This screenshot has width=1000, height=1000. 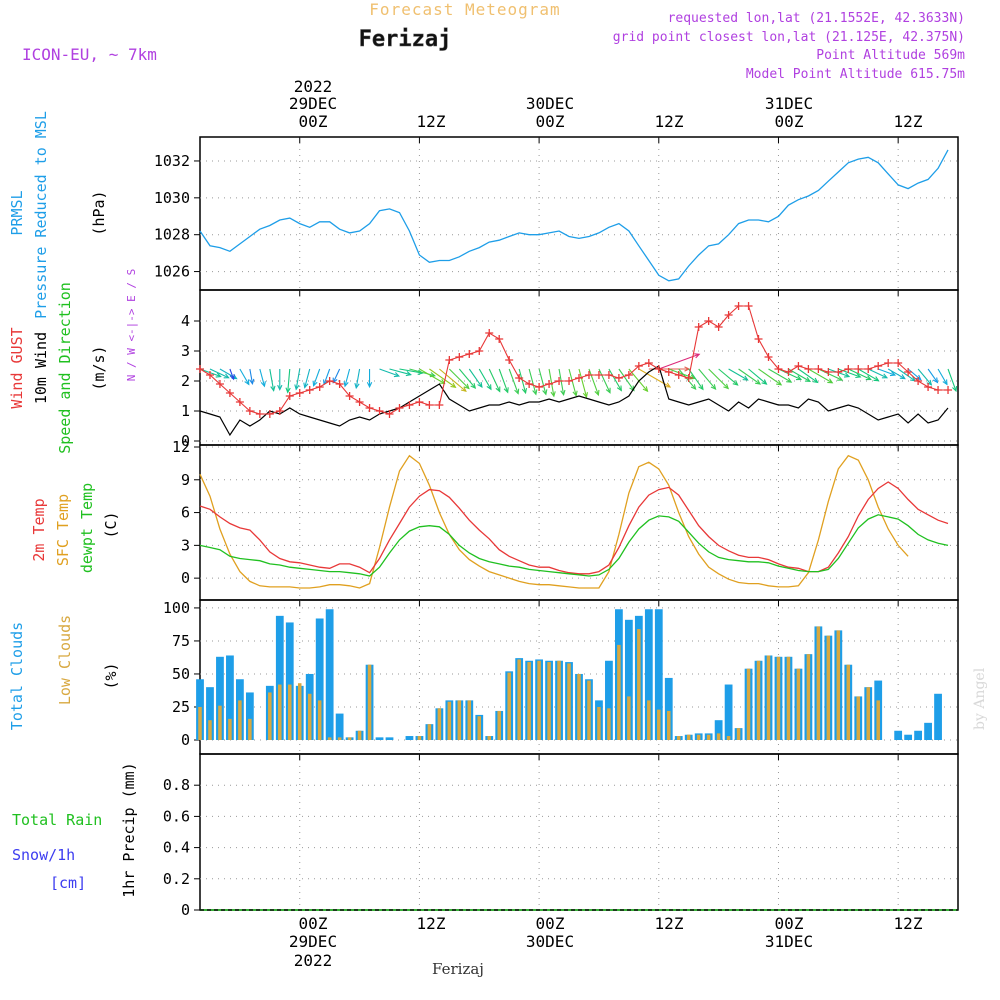 I want to click on wind-label: 10m Wind, so click(x=41, y=368).